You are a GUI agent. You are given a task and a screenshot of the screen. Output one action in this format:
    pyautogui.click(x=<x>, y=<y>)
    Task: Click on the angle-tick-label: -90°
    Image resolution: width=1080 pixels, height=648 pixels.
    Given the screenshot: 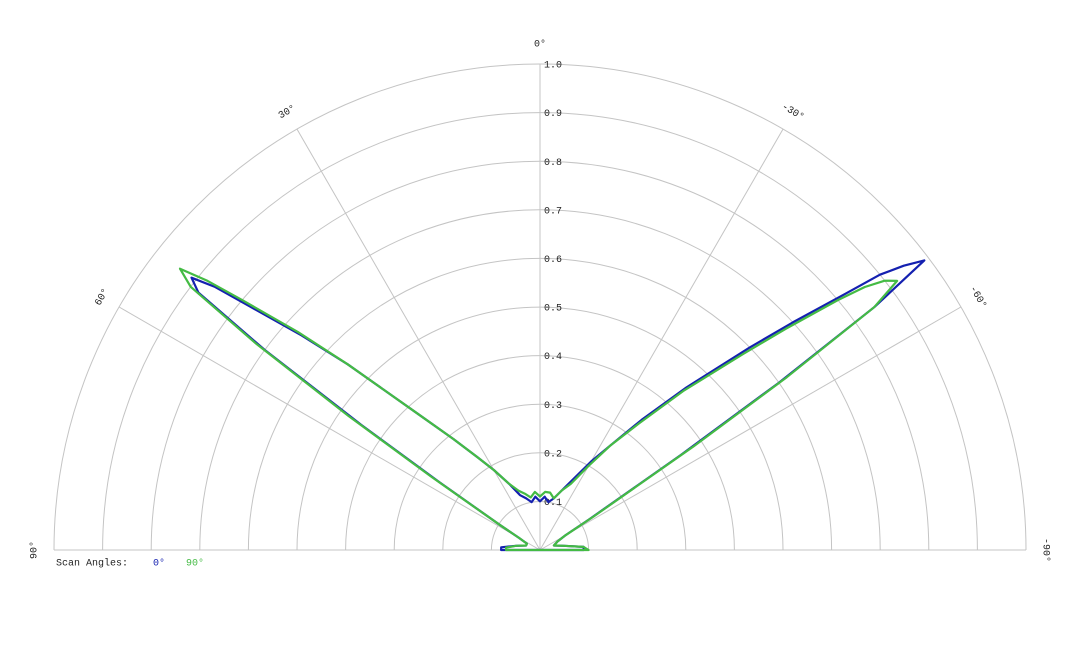 What is the action you would take?
    pyautogui.click(x=1045, y=550)
    